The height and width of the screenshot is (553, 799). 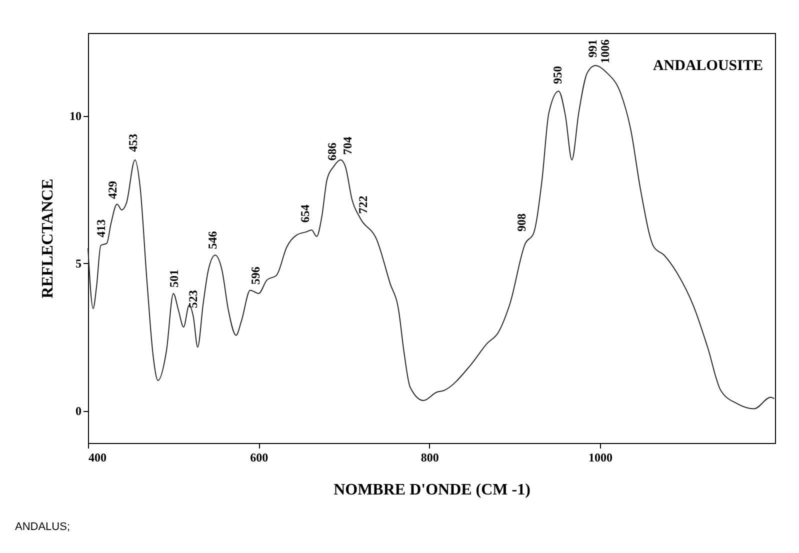 What do you see at coordinates (521, 222) in the screenshot?
I see `annotation: 908` at bounding box center [521, 222].